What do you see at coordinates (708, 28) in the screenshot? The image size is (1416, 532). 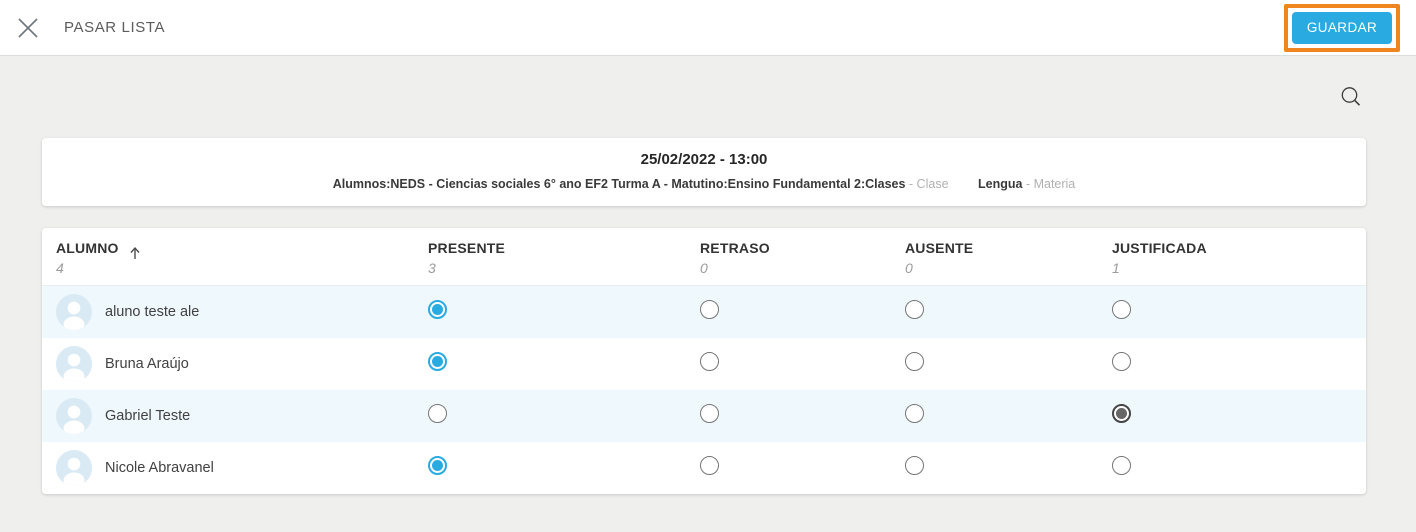 I see `topbar: PASAR LISTA GUARDAR` at bounding box center [708, 28].